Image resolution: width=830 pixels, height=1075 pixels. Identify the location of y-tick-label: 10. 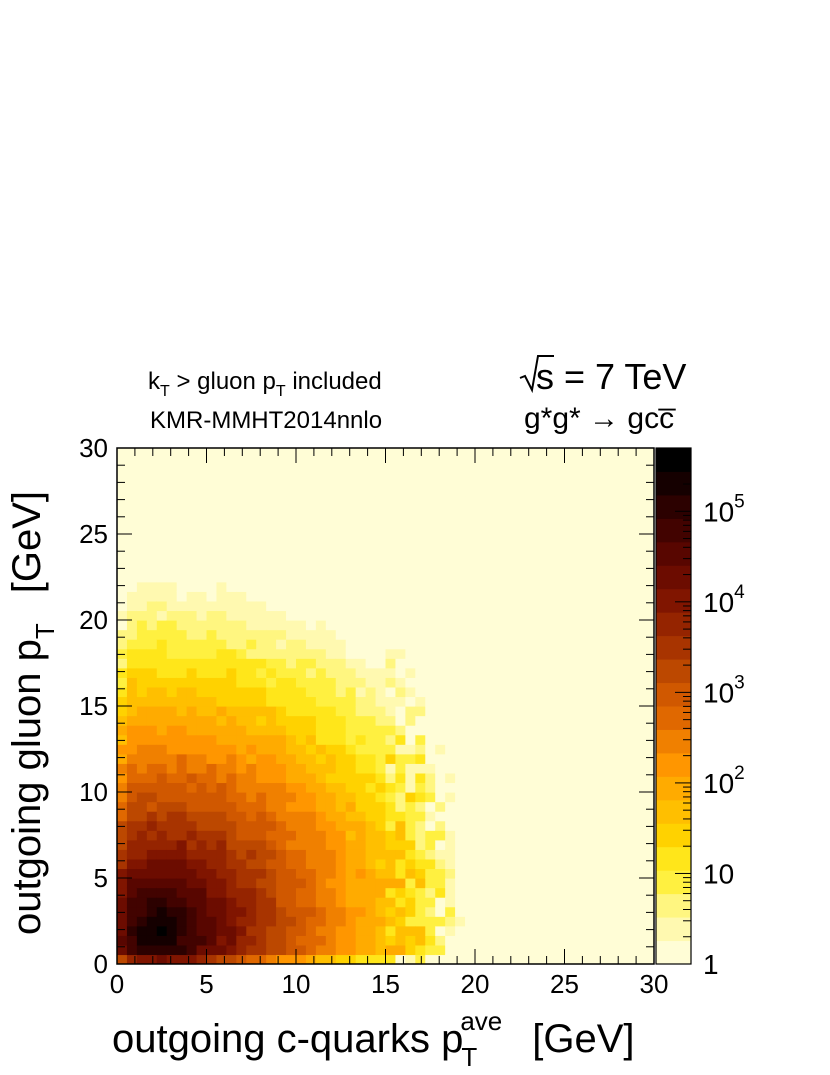
(93, 792).